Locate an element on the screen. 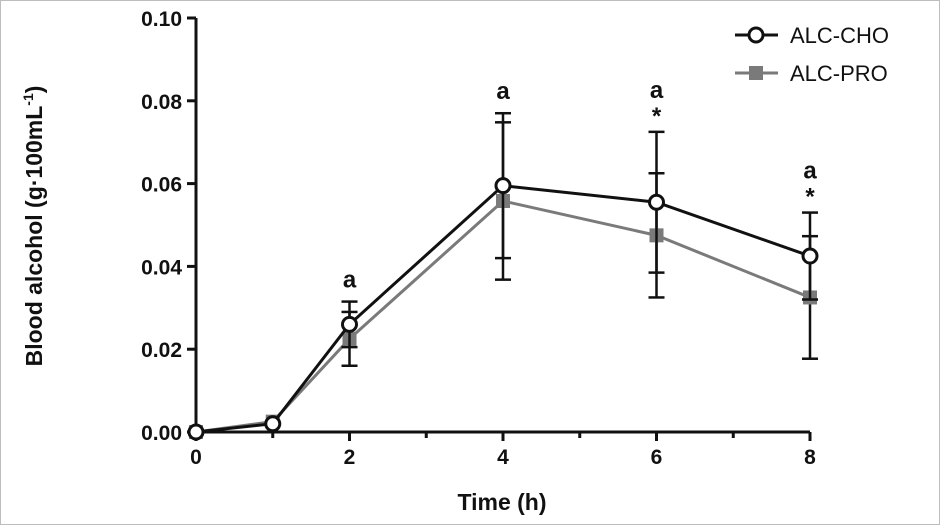 The width and height of the screenshot is (940, 525). y-axis-label-superscript: -1 is located at coordinates (28, 99).